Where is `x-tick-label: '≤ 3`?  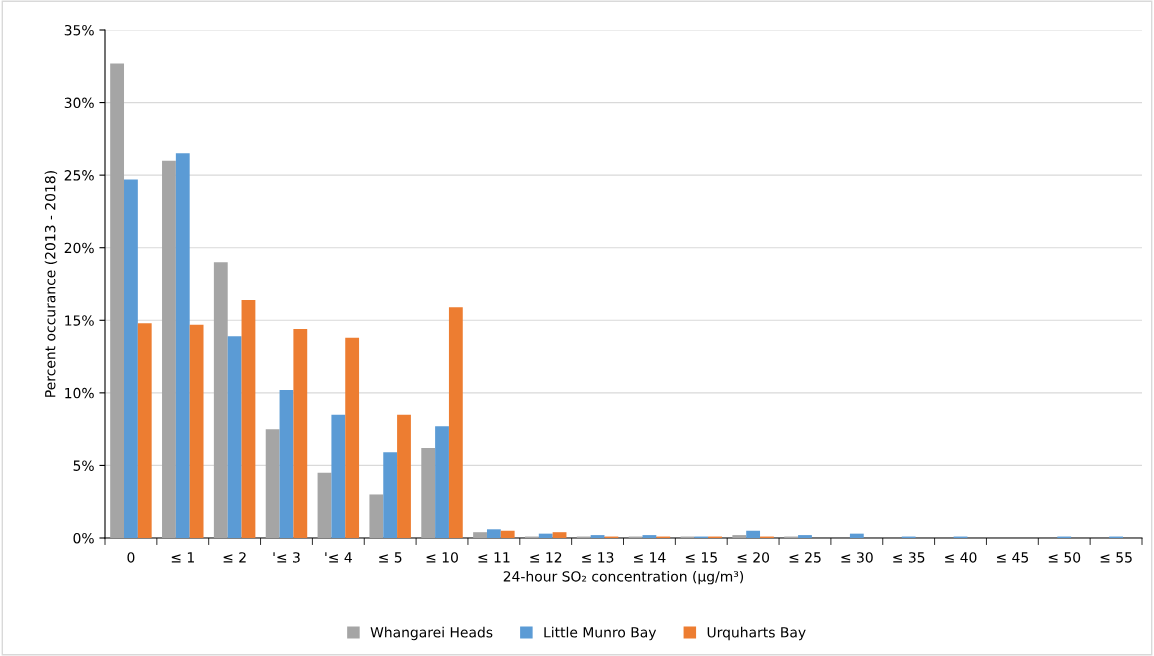 x-tick-label: '≤ 3 is located at coordinates (286, 557).